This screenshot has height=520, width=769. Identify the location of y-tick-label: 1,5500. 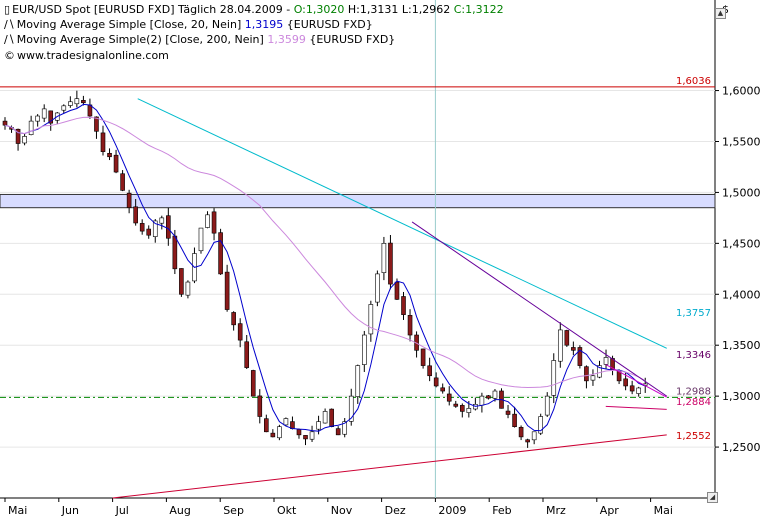
(741, 141).